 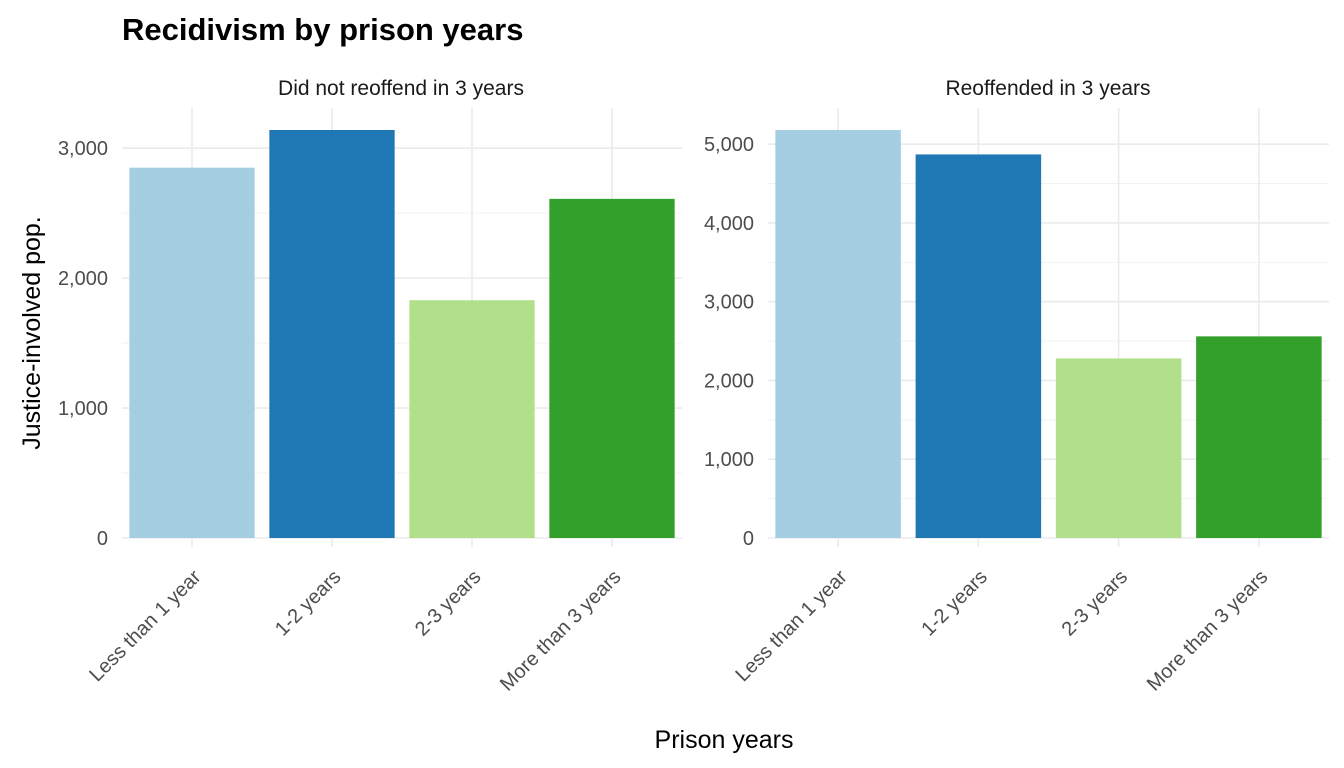 I want to click on x-axis-title: Prison years, so click(x=724, y=740).